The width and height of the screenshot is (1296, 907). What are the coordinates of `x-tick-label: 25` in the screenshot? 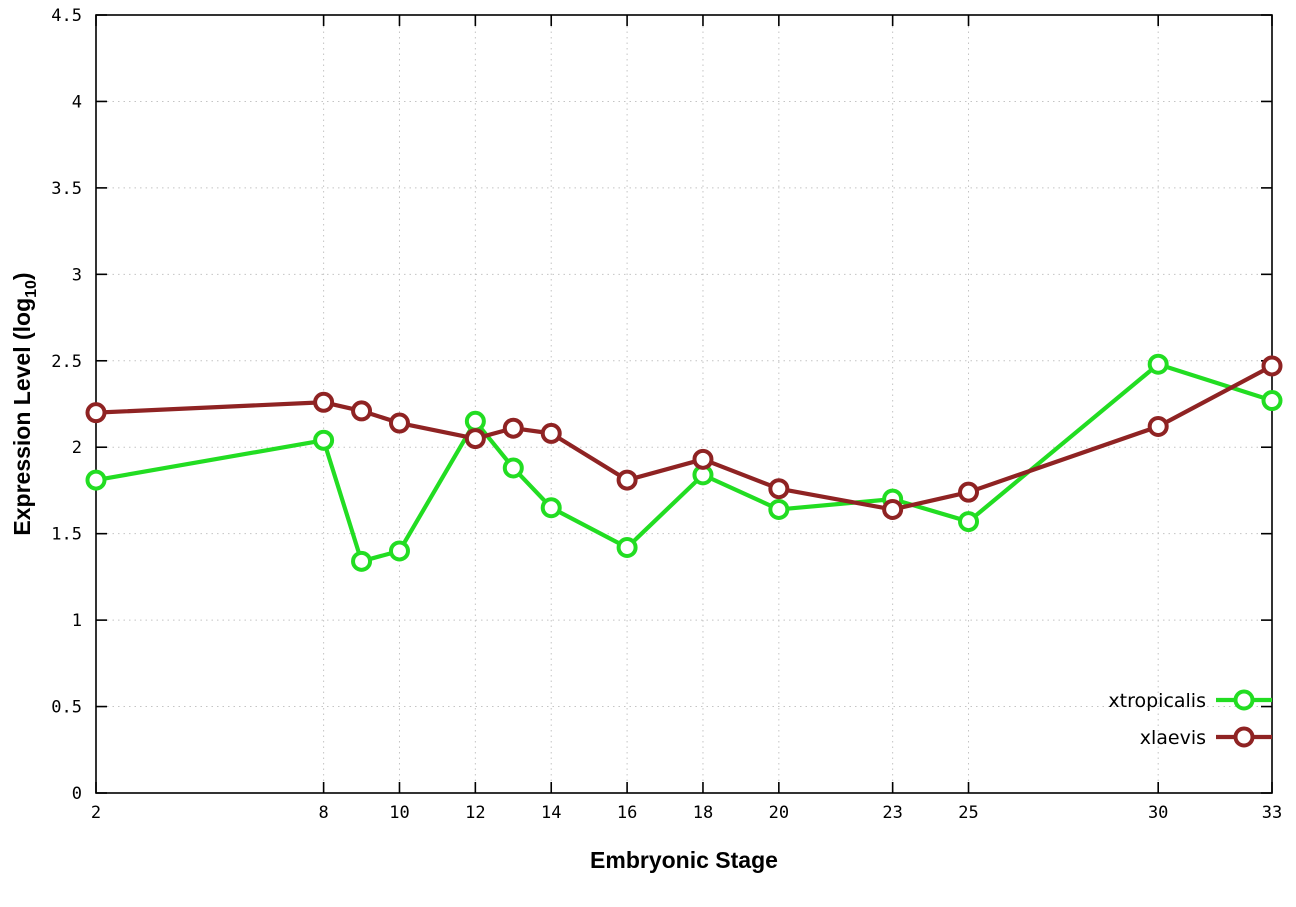 It's located at (968, 813).